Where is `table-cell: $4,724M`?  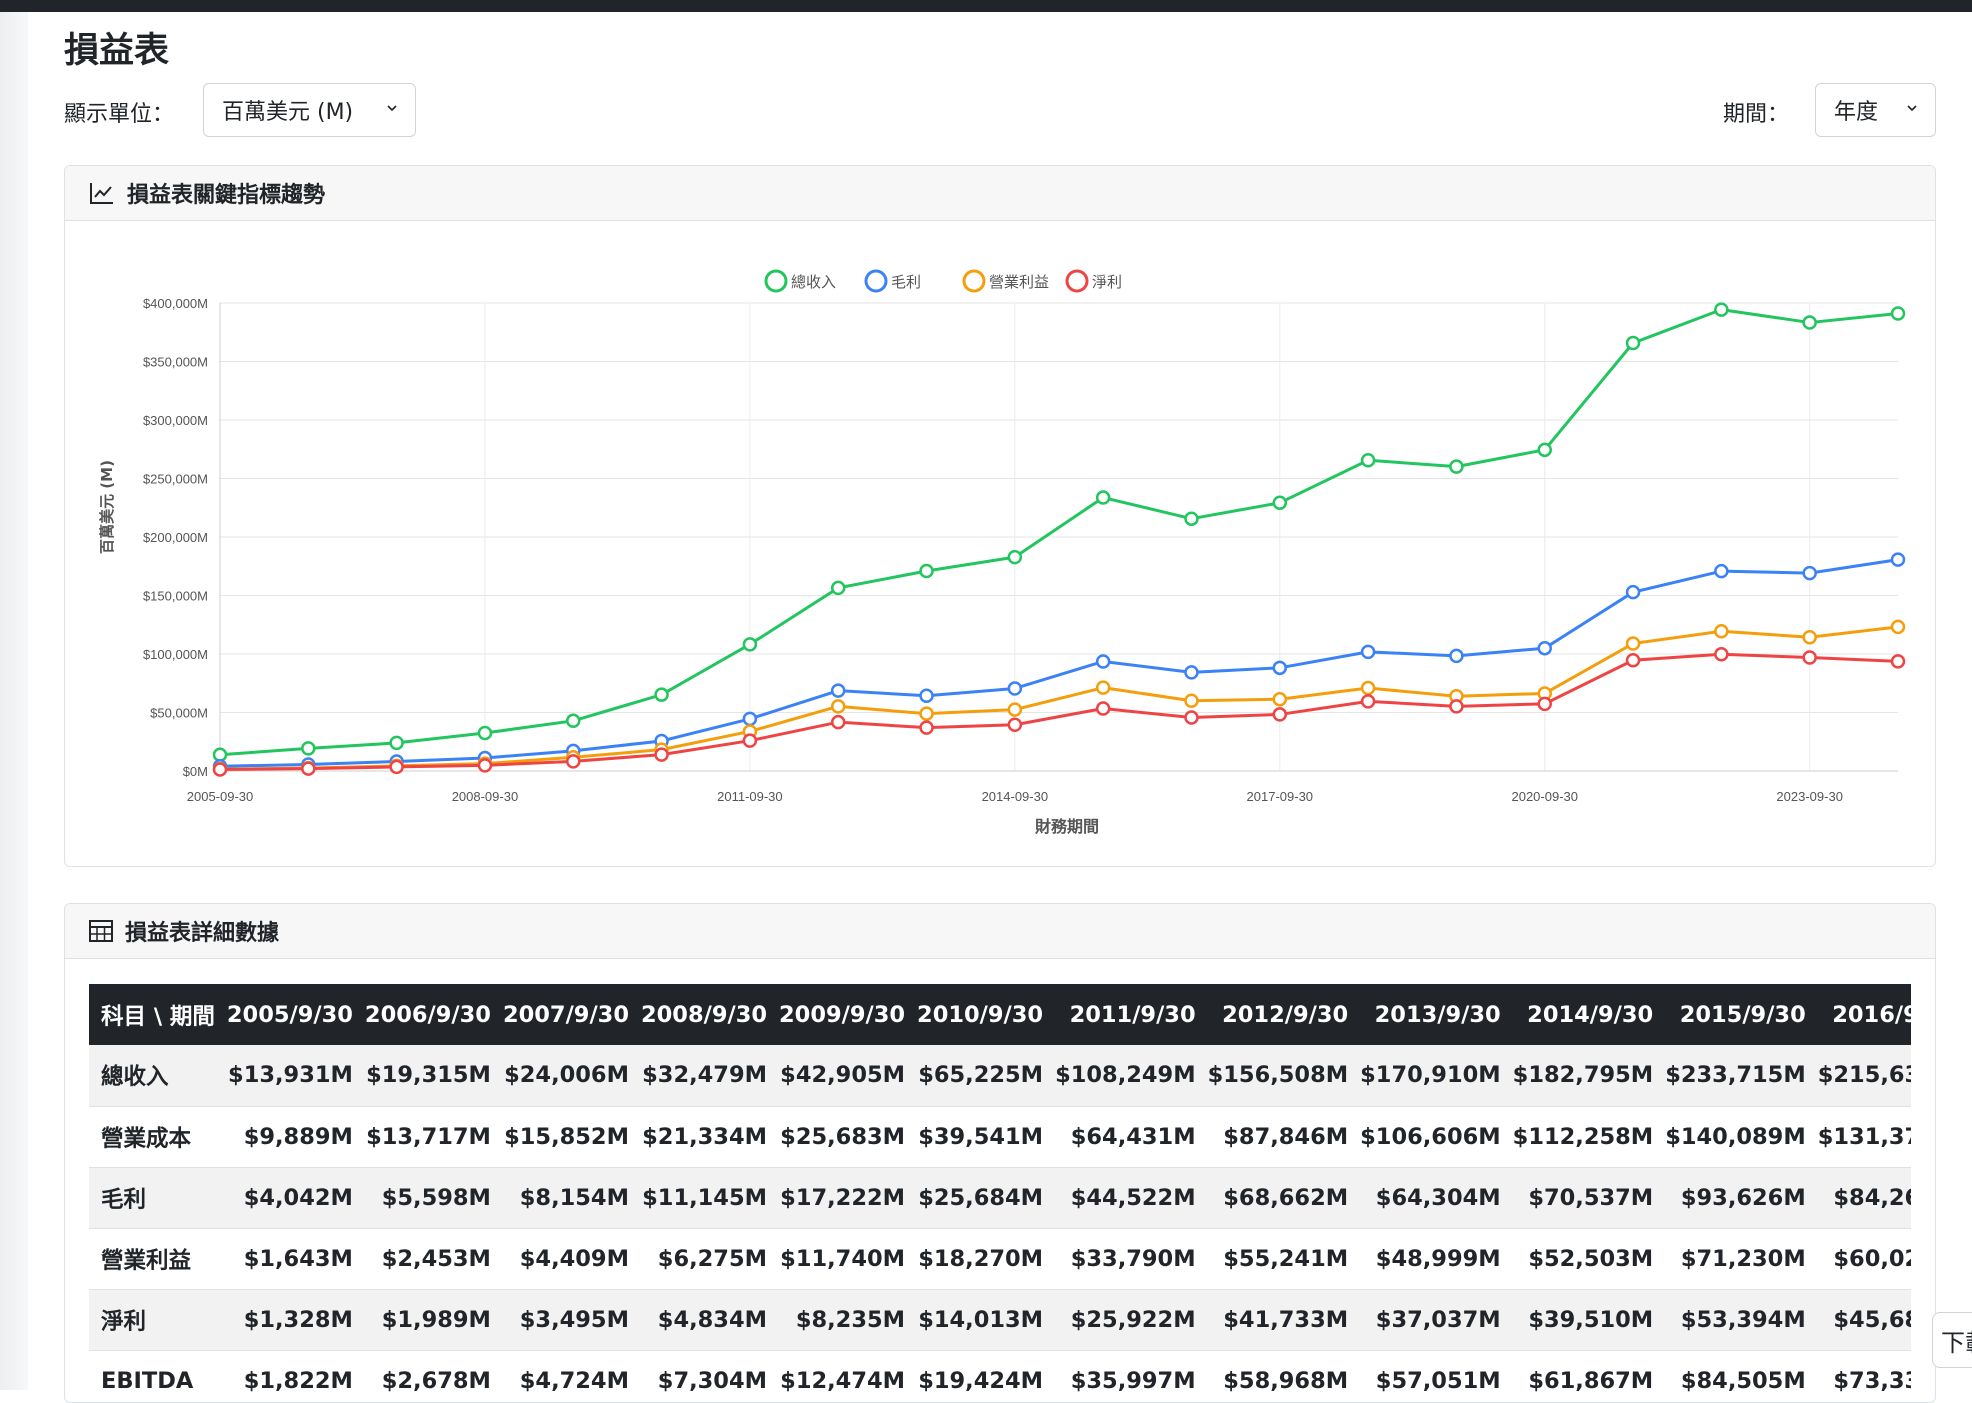 table-cell: $4,724M is located at coordinates (565, 1376).